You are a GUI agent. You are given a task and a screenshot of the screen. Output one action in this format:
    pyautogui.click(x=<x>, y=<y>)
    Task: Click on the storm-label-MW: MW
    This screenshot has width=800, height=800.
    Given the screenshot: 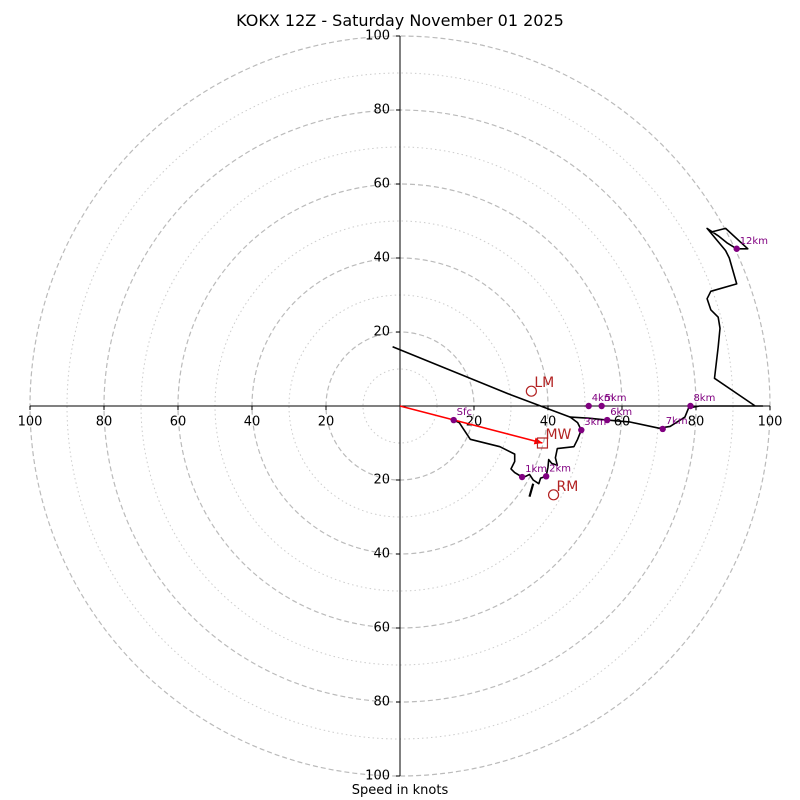 What is the action you would take?
    pyautogui.click(x=558, y=435)
    